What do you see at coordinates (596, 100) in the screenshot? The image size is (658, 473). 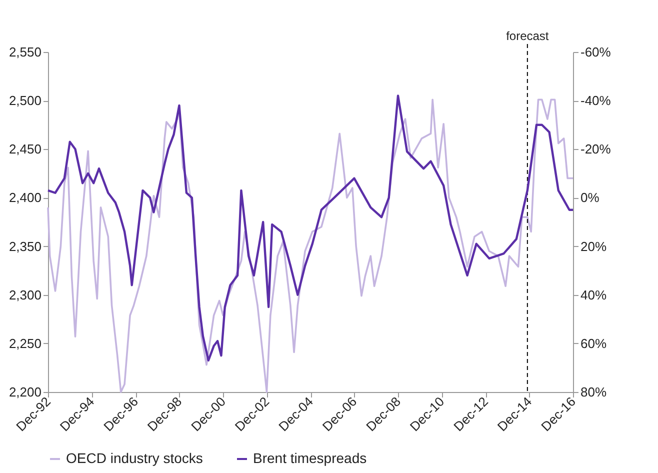 I see `y2-tick-label: -40%` at bounding box center [596, 100].